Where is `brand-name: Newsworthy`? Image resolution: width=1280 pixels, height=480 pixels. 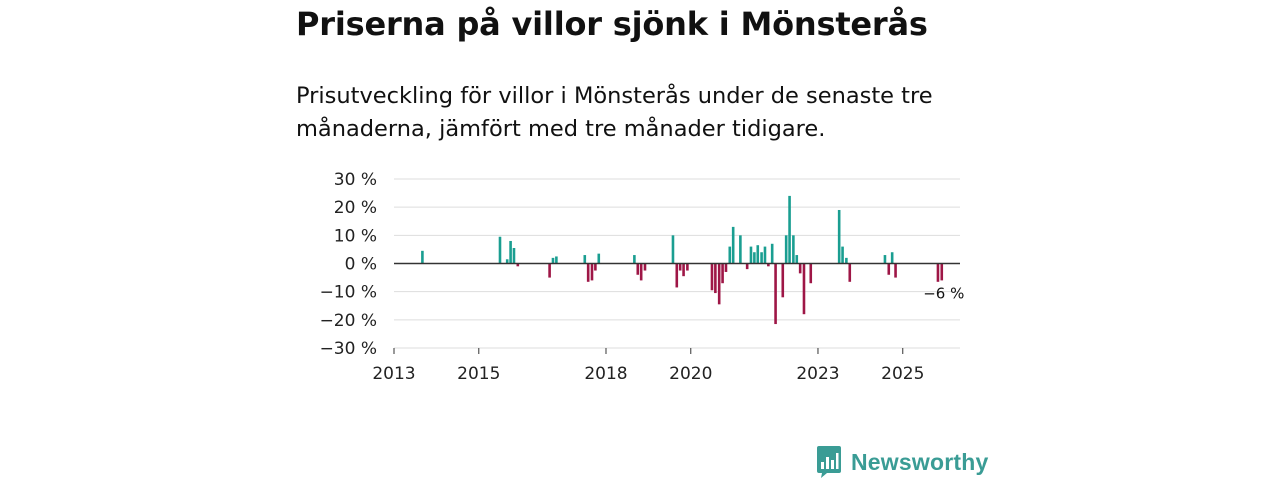 brand-name: Newsworthy is located at coordinates (920, 461).